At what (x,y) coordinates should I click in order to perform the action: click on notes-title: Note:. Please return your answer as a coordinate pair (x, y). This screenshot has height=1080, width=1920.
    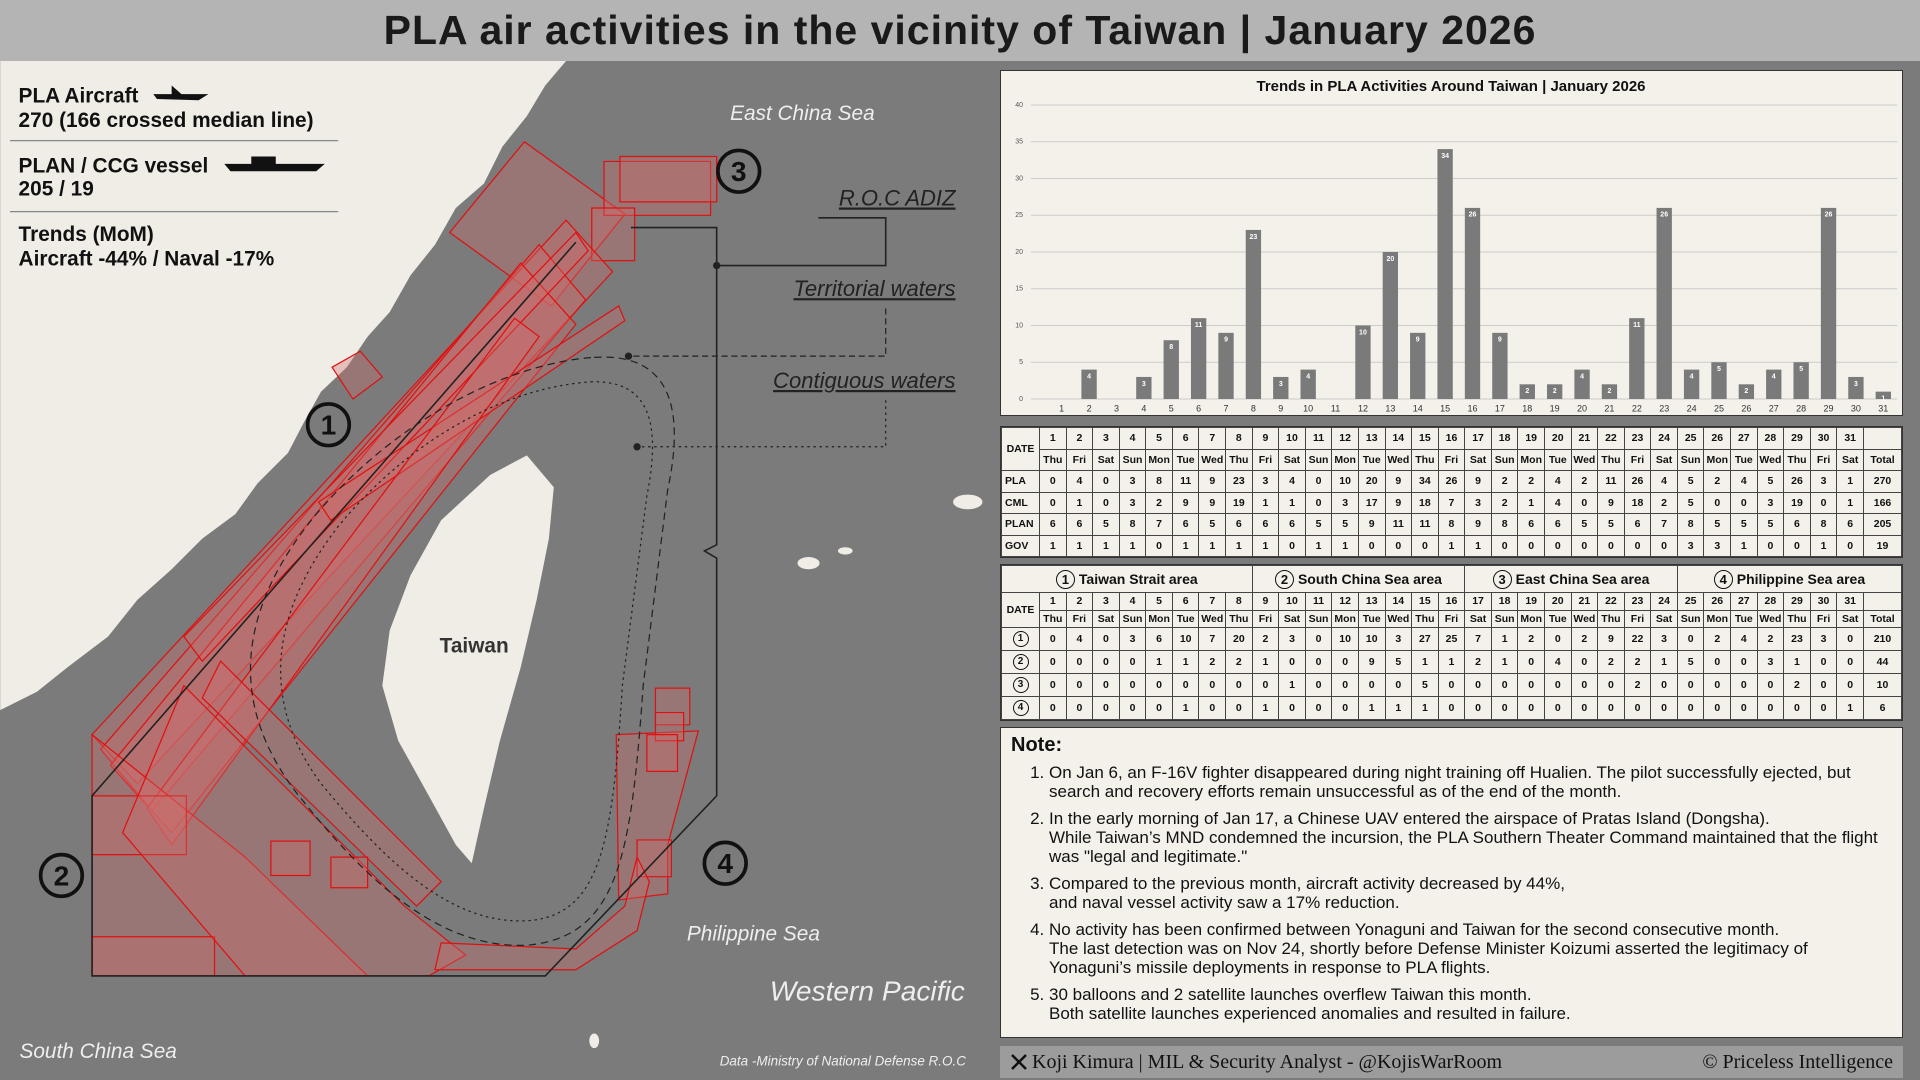
    Looking at the image, I should click on (1037, 745).